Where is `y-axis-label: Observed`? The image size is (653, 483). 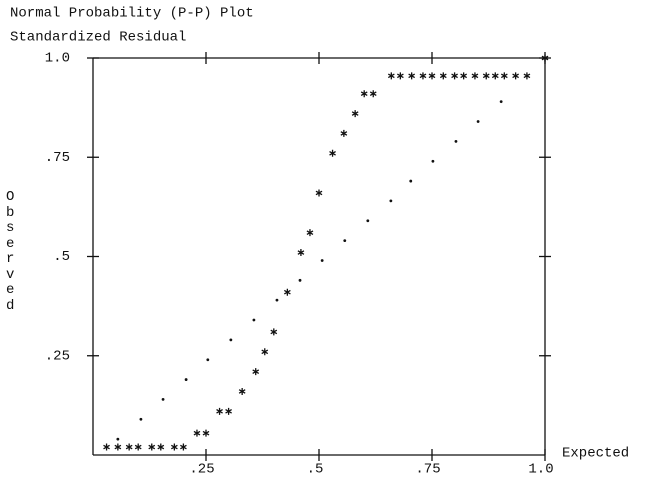 y-axis-label: Observed is located at coordinates (10, 251).